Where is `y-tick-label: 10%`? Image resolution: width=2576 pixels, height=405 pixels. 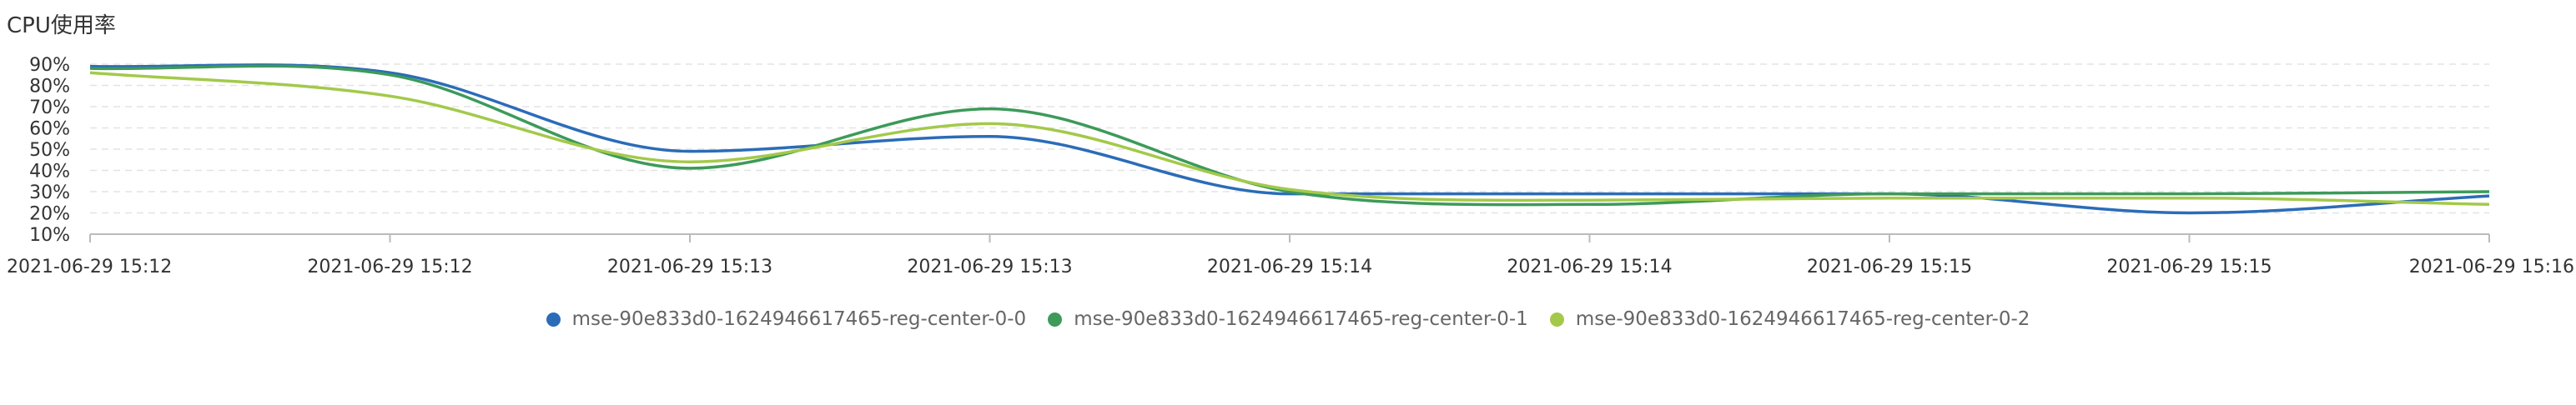
y-tick-label: 10% is located at coordinates (49, 235).